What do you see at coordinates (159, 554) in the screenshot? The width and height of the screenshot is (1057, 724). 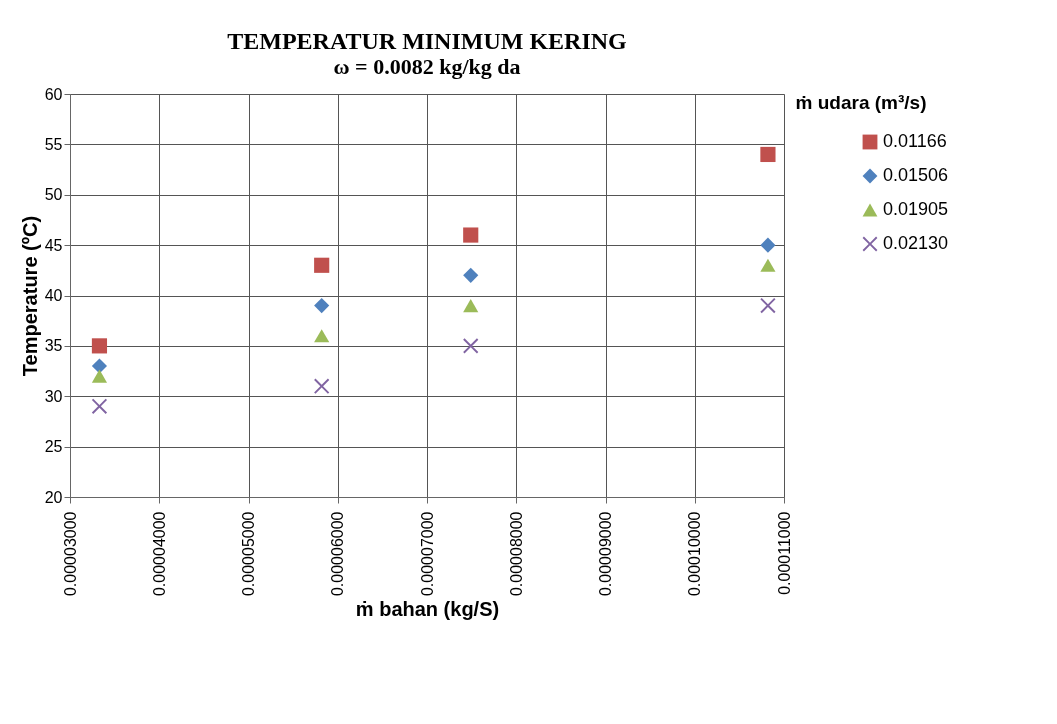 I see `x-tick-label: 0.00004000` at bounding box center [159, 554].